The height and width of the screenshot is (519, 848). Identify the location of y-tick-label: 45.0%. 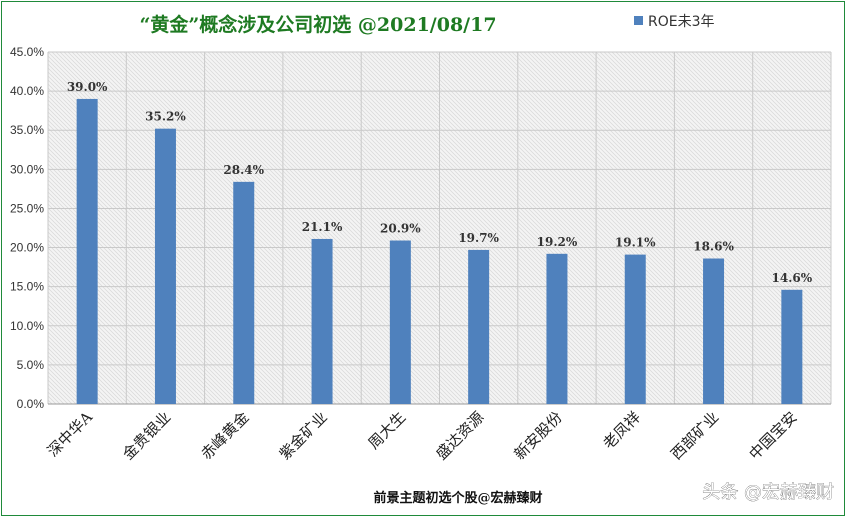
(27, 52).